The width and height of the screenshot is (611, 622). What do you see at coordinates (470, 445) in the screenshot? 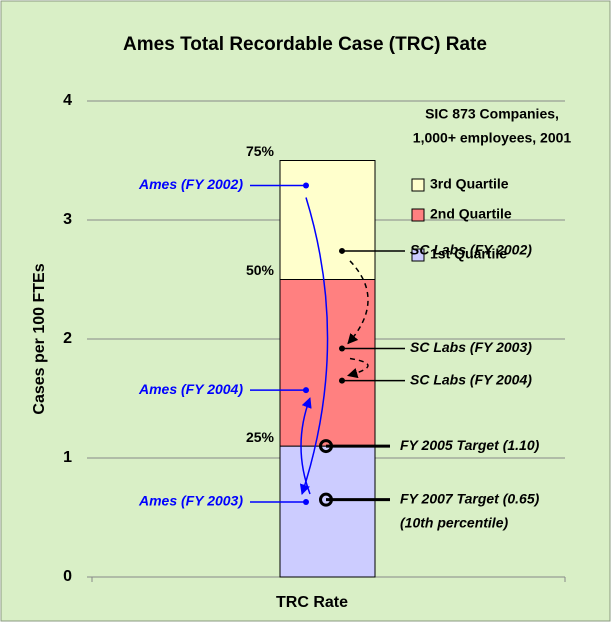
I see `target-label: FY 2005 Target (1.10)` at bounding box center [470, 445].